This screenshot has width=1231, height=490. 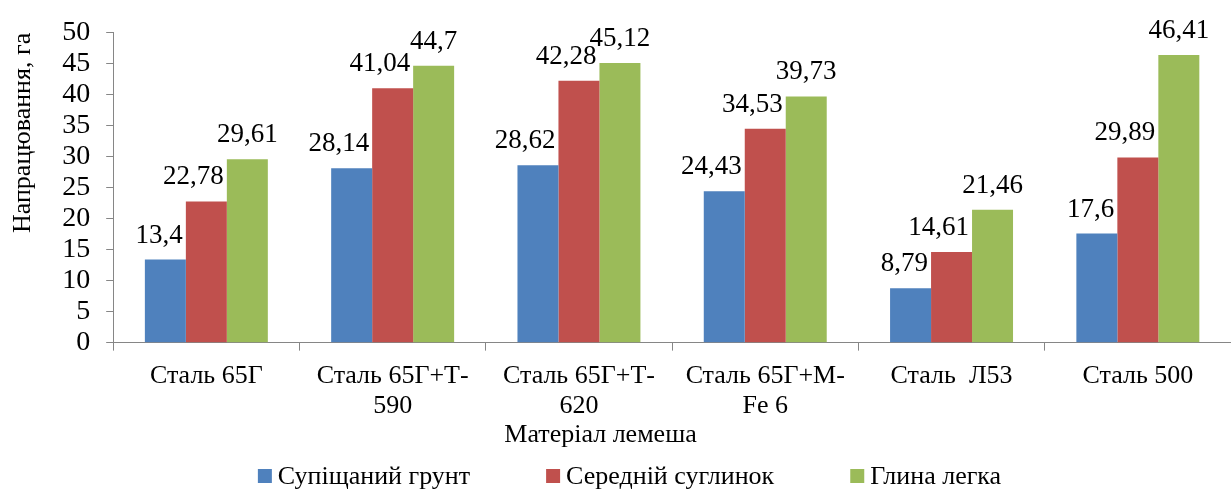 What do you see at coordinates (380, 62) in the screenshot?
I see `data-label: 41,04` at bounding box center [380, 62].